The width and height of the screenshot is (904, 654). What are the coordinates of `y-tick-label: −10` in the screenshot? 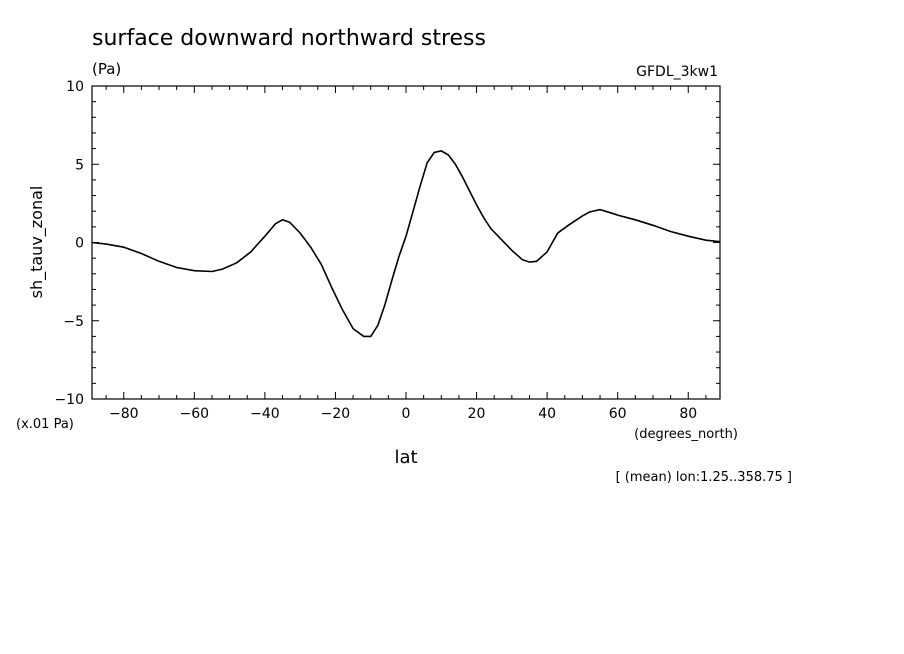 It's located at (69, 400).